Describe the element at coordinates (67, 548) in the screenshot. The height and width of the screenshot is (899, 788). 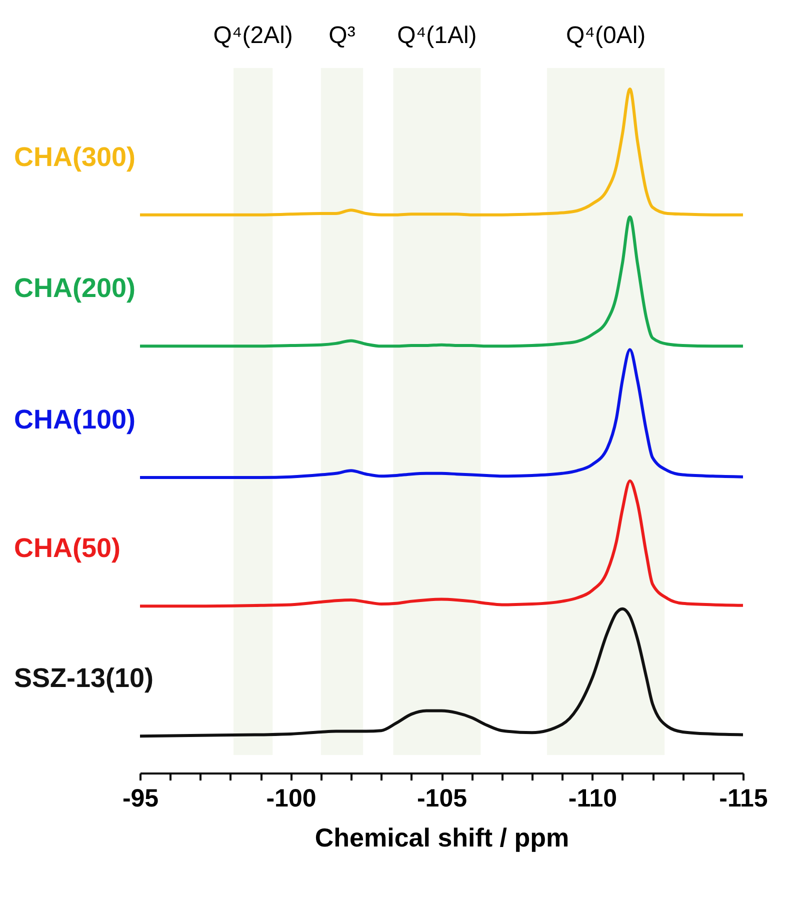
I see `series-label: CHA(50)` at that location.